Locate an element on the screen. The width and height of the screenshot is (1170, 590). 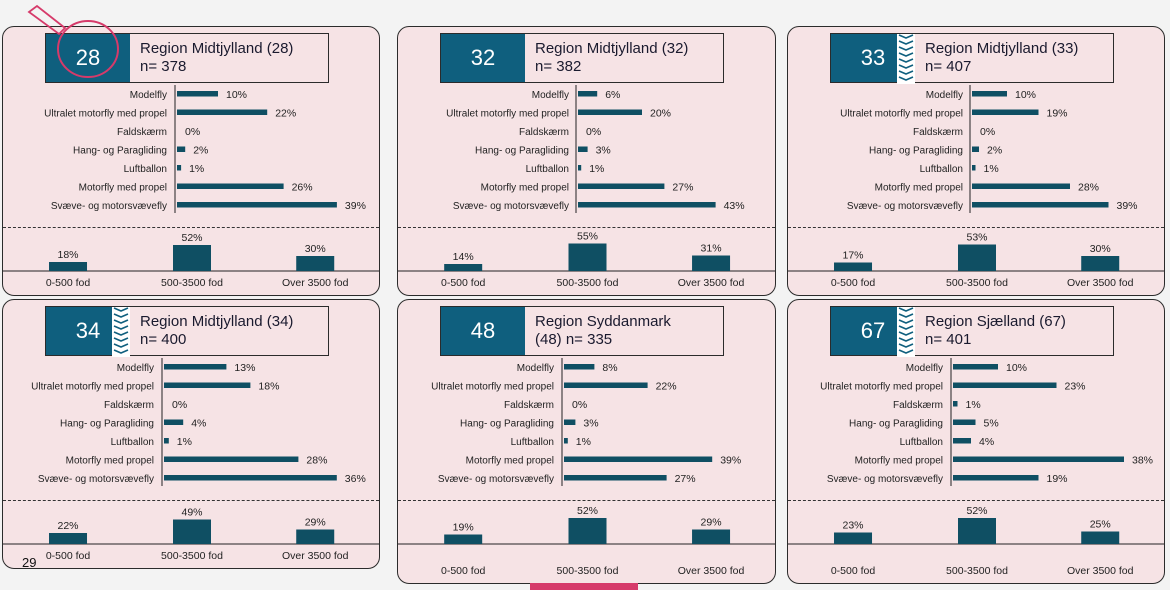
panel-header: 32 Region Midtjylland (32) n= 382 is located at coordinates (582, 58).